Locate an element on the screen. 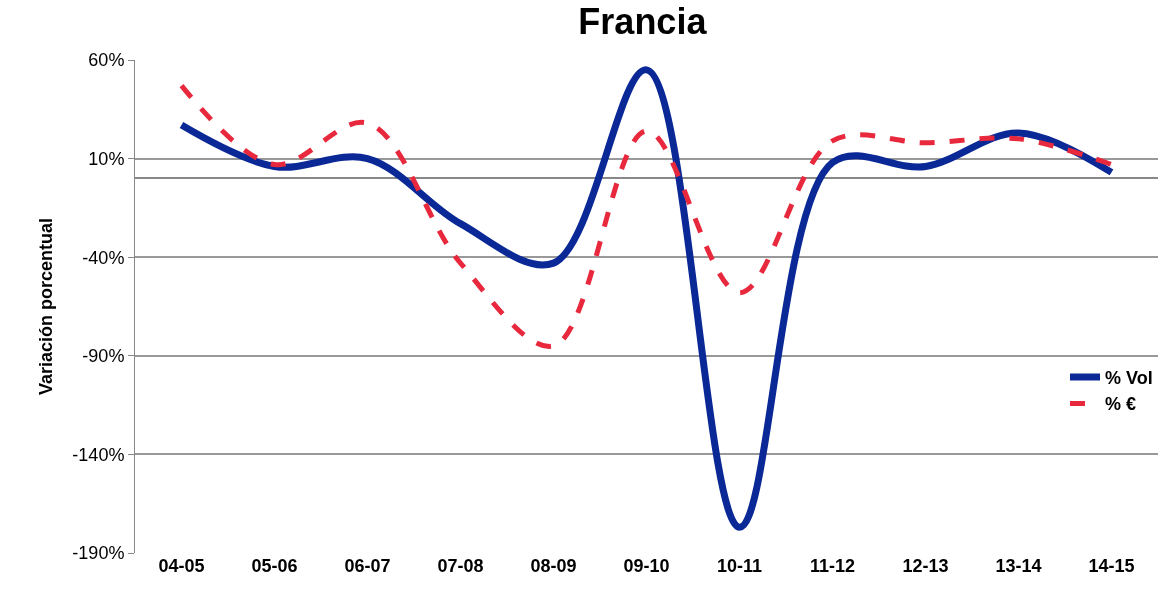 The image size is (1168, 598). y-tick-label: 60% is located at coordinates (106, 60).